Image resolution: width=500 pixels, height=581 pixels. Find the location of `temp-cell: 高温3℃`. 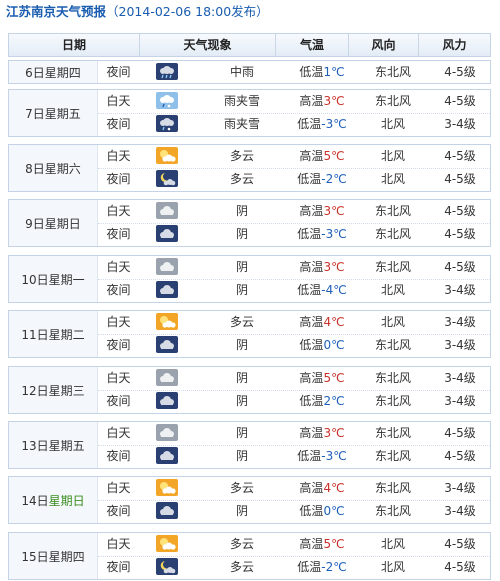

temp-cell: 高温3℃ is located at coordinates (322, 101).